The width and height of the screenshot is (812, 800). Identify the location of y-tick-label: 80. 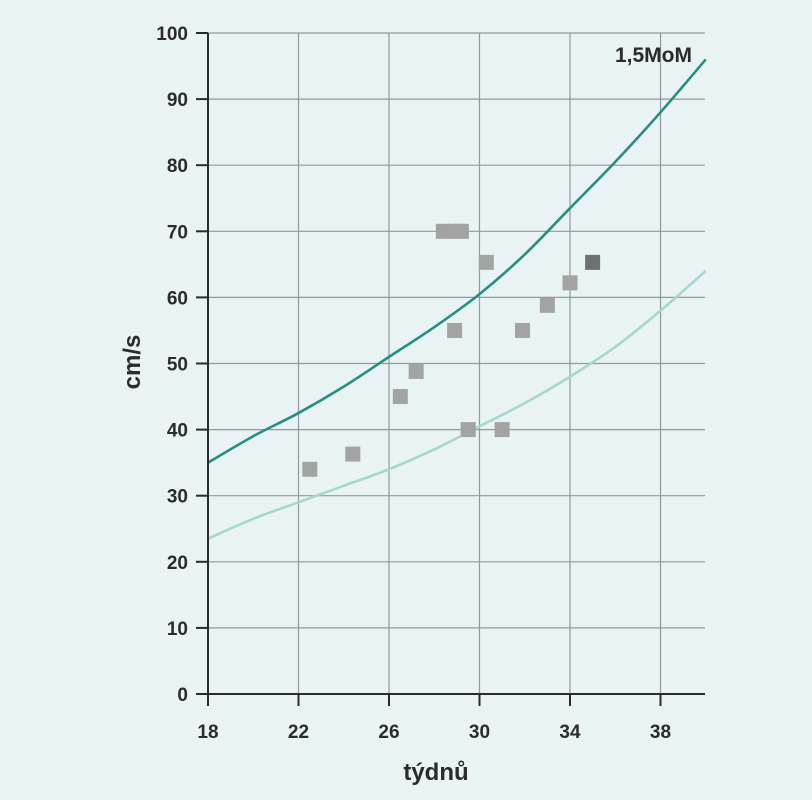
(177, 166).